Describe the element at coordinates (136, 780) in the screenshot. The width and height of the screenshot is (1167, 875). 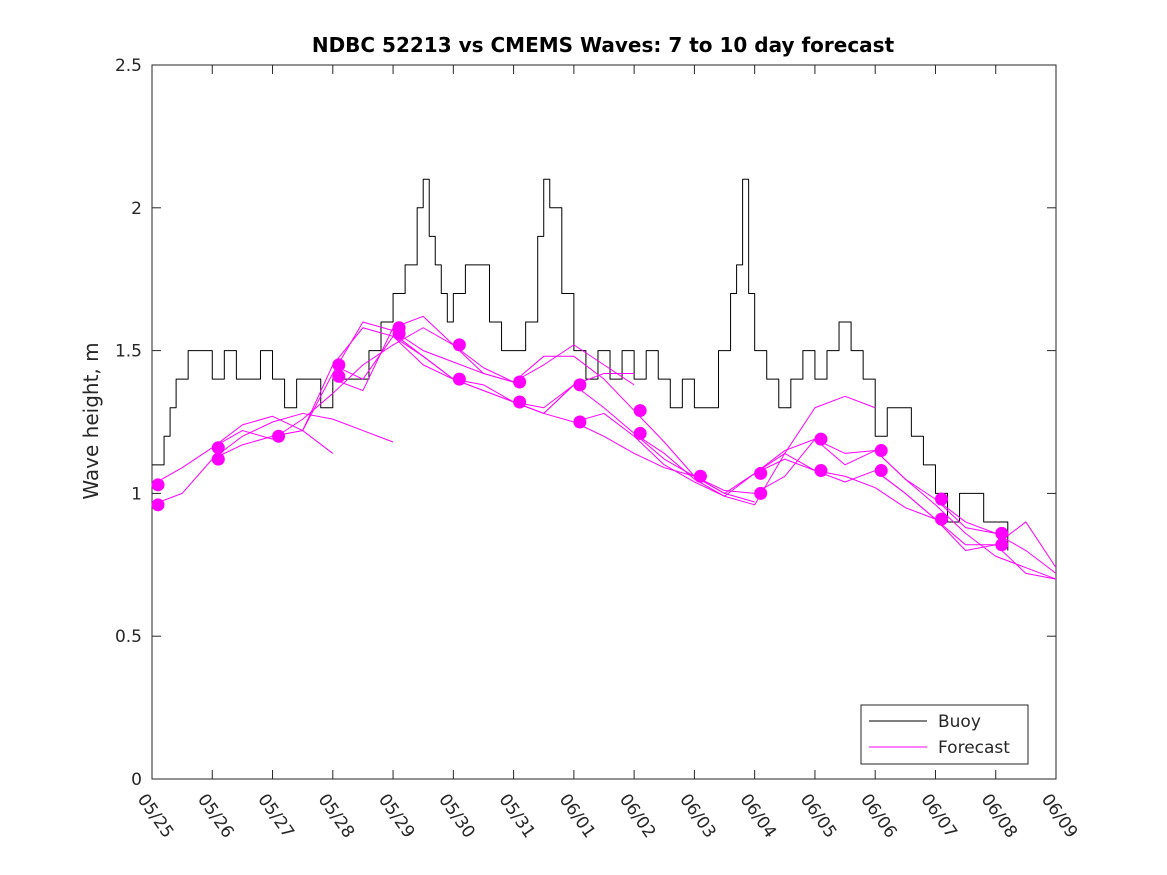
I see `y-tick-label: 0` at that location.